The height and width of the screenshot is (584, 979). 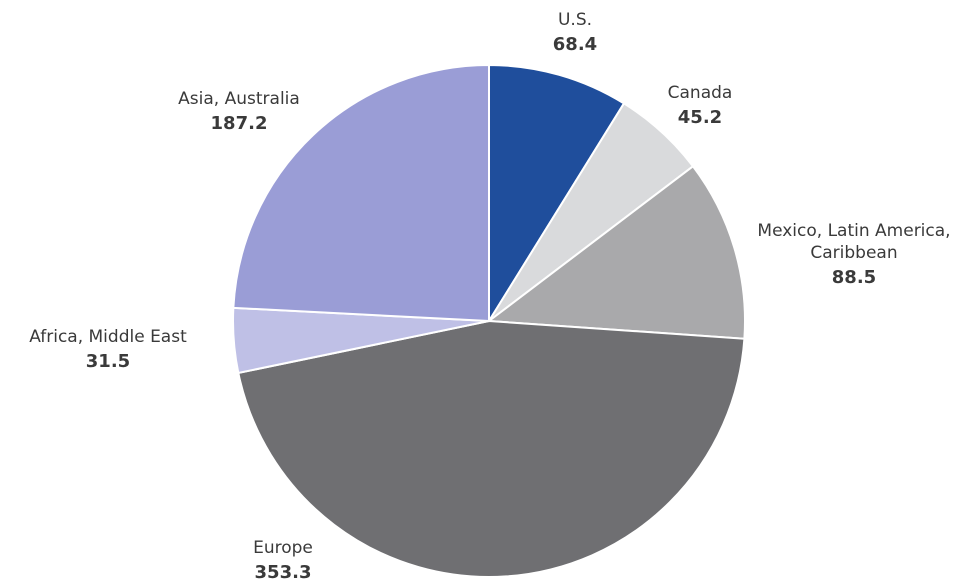 I want to click on slice-value-africa-middle-east: 31.5, so click(x=108, y=361).